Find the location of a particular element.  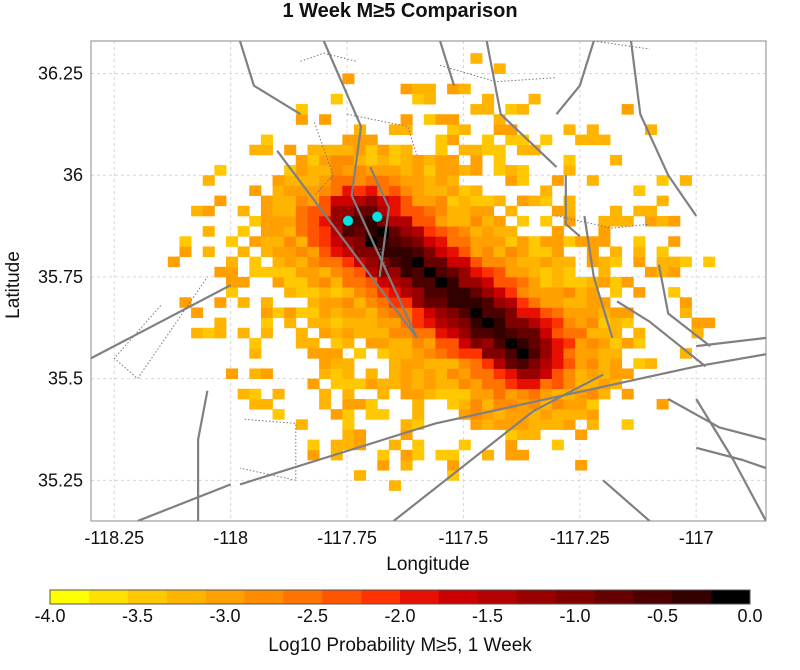

x-tick-label: -117 is located at coordinates (696, 538).